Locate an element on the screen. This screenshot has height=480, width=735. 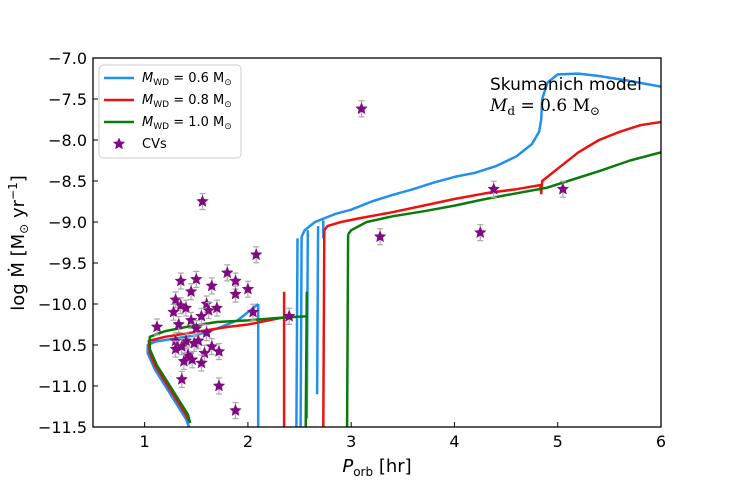
y-tick-label-2: −10.5 is located at coordinates (62, 345).